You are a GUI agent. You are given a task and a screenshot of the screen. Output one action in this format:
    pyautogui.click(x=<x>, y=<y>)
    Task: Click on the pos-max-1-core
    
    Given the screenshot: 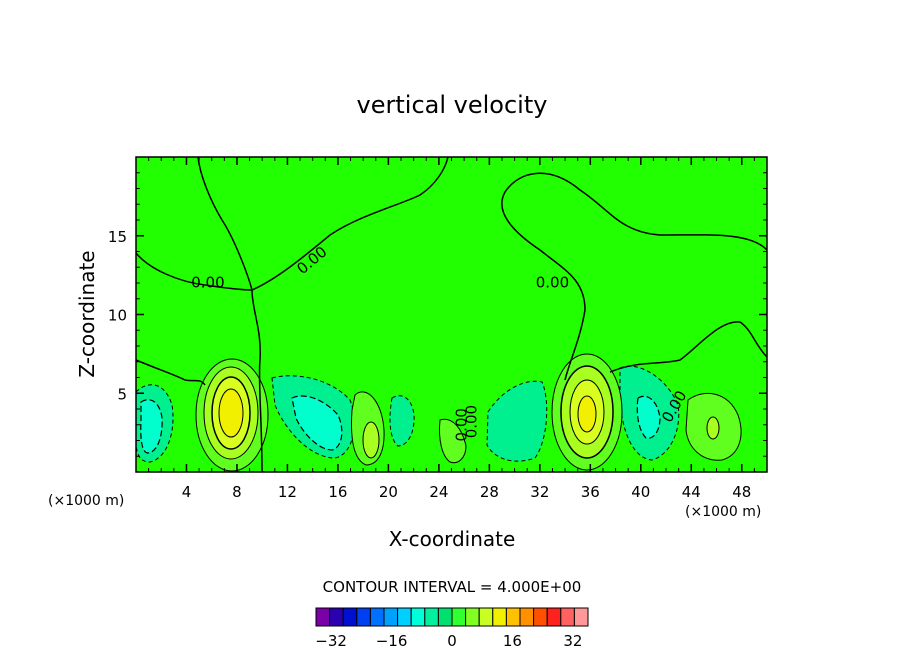 What is the action you would take?
    pyautogui.click(x=231, y=413)
    